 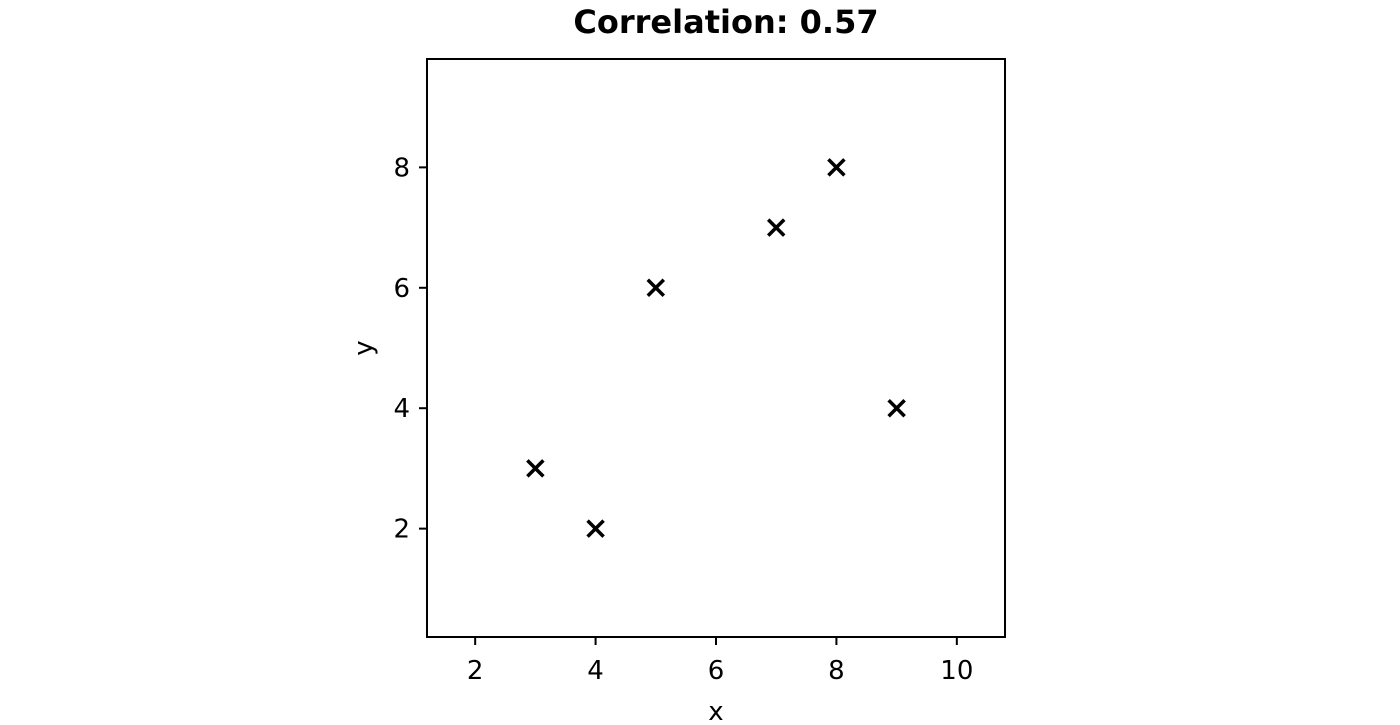 I want to click on x-tick-label: 6, so click(x=716, y=671).